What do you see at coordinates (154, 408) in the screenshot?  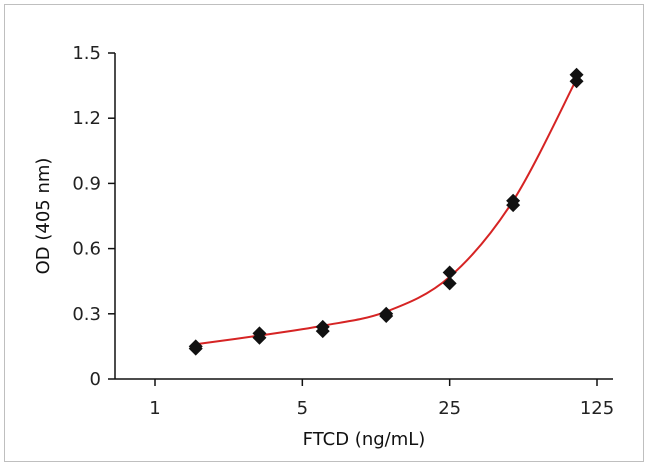 I see `x-tick-label: 1` at bounding box center [154, 408].